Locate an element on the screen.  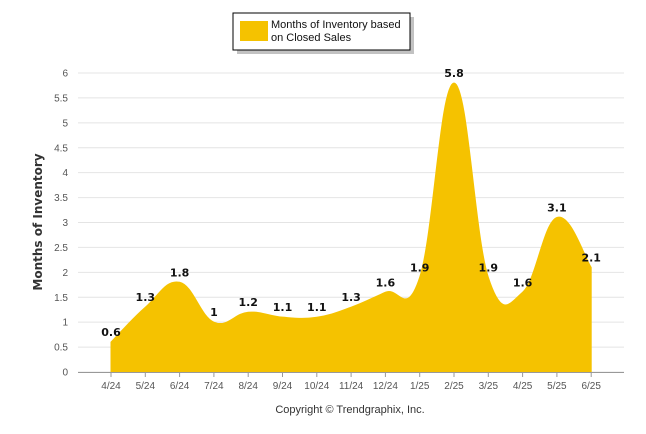
y-tick-label: 3.5 is located at coordinates (61, 198).